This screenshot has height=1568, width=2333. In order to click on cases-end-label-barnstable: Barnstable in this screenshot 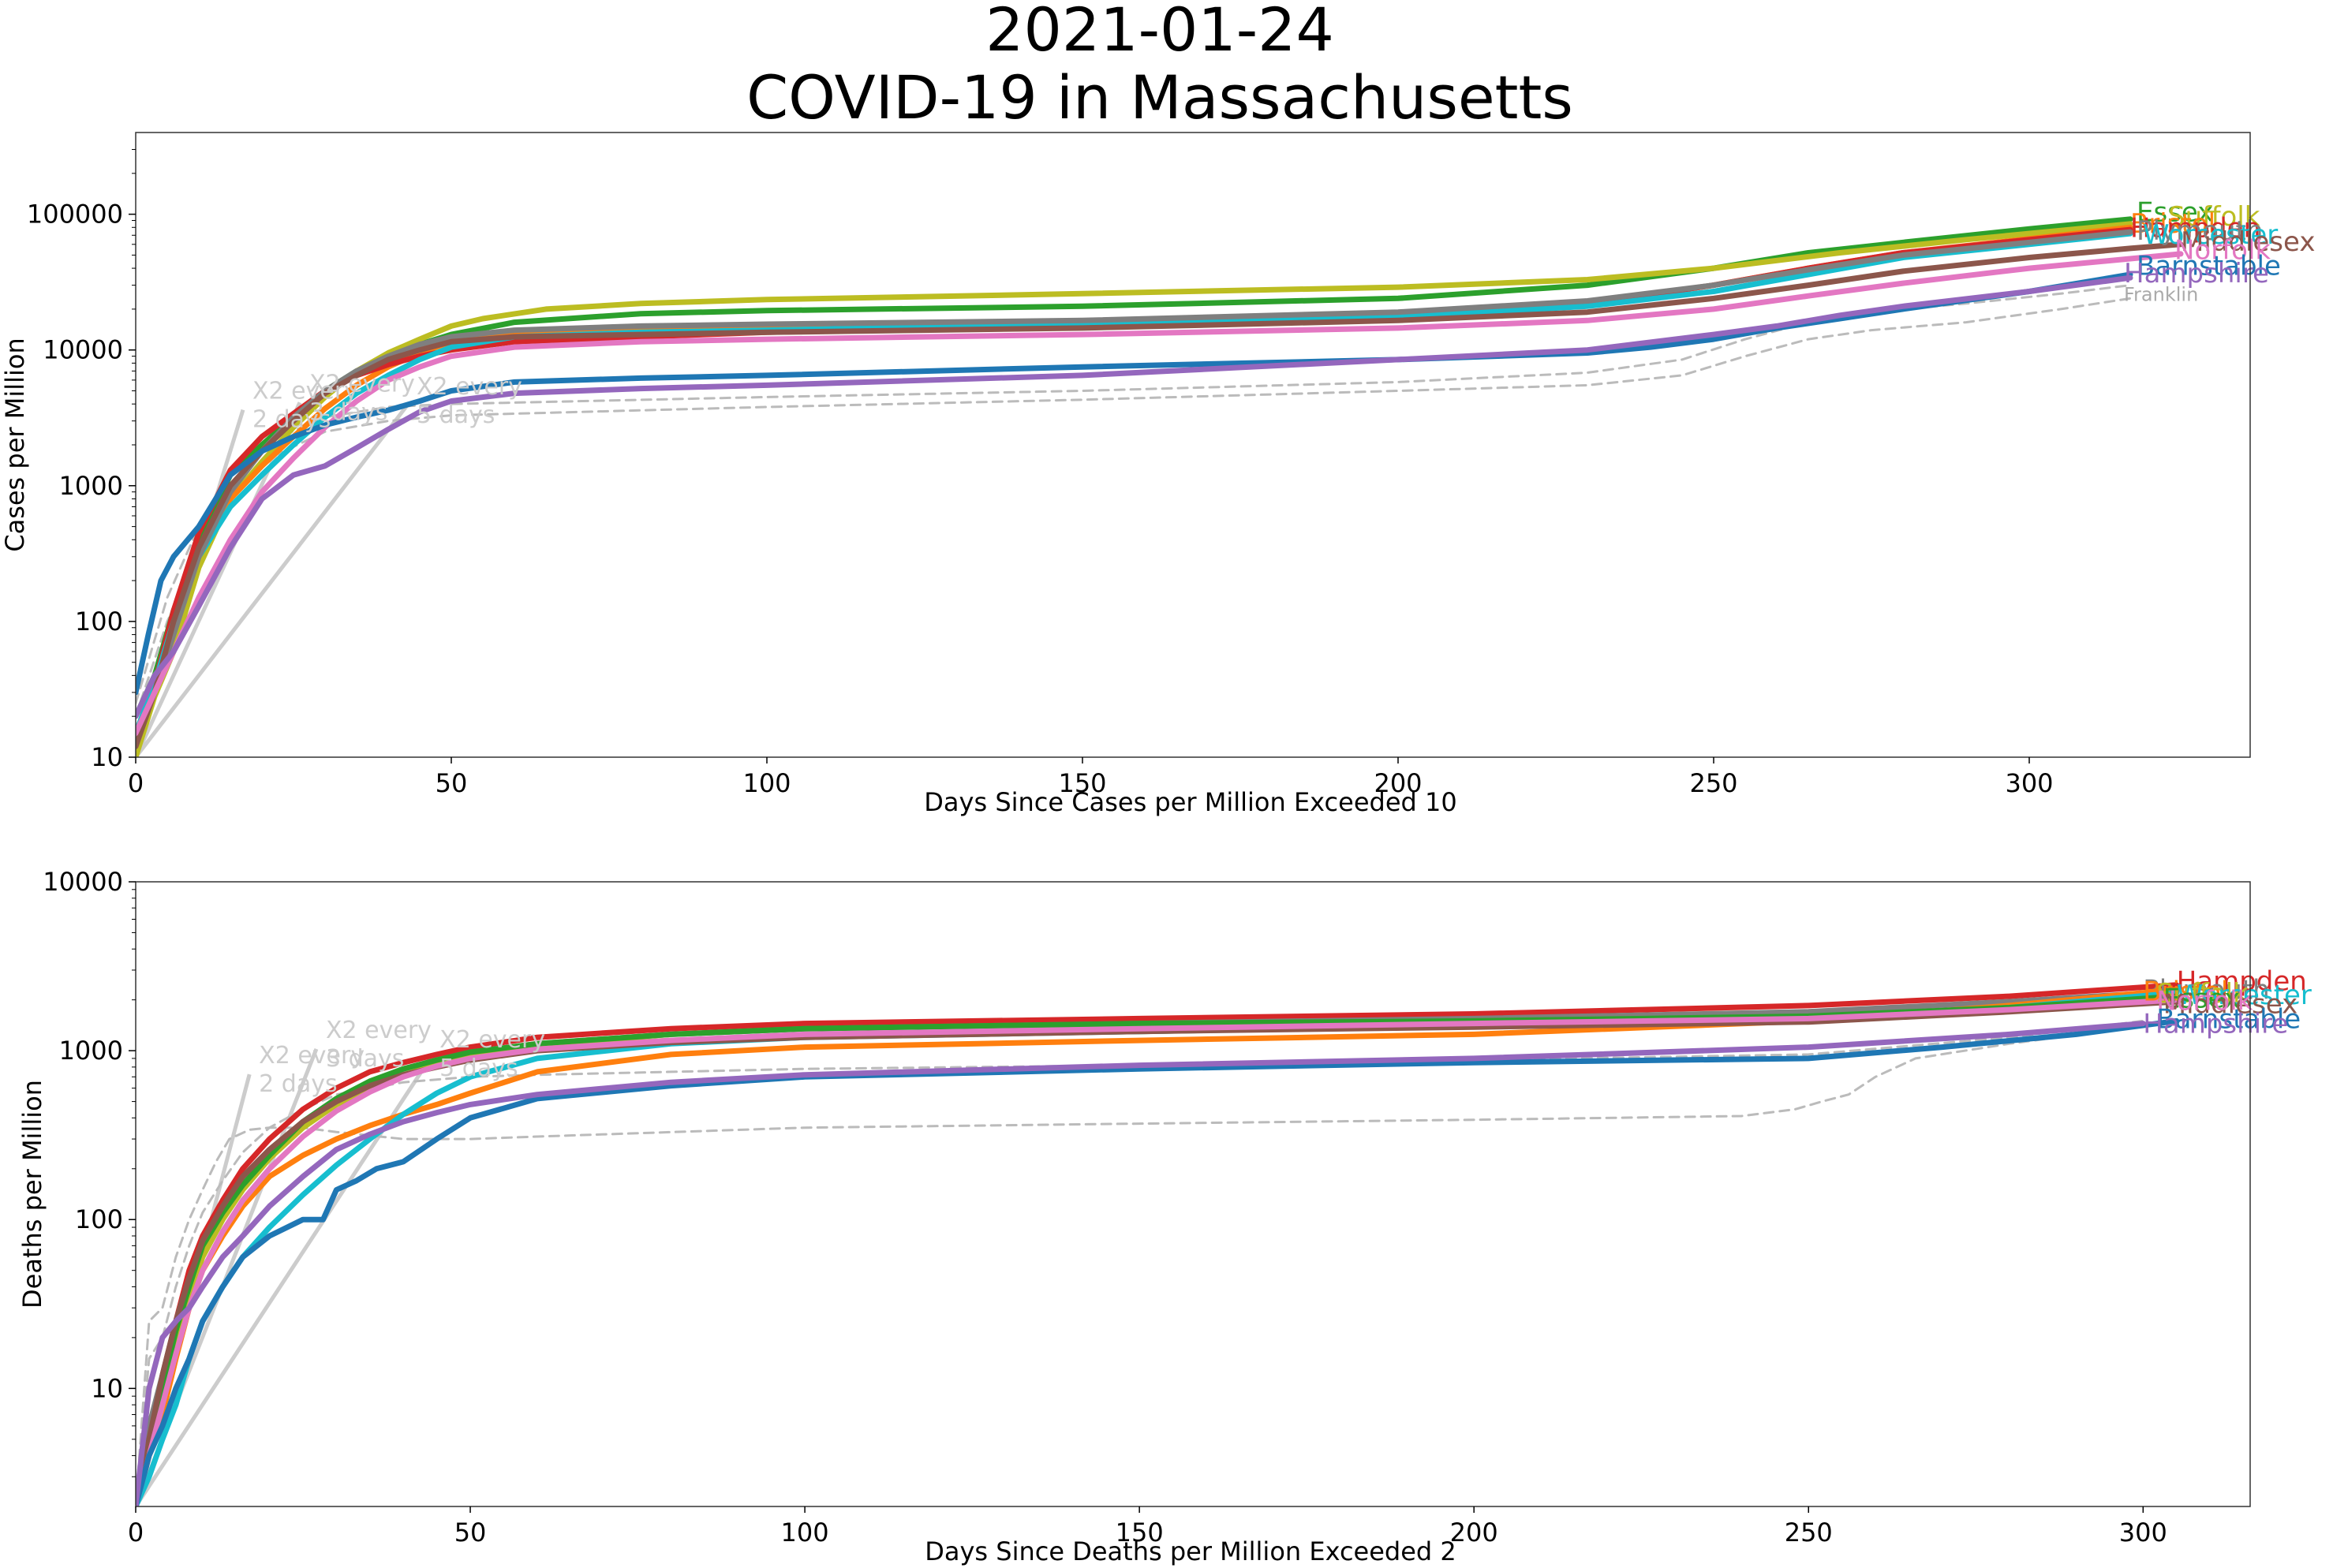, I will do `click(2209, 266)`.